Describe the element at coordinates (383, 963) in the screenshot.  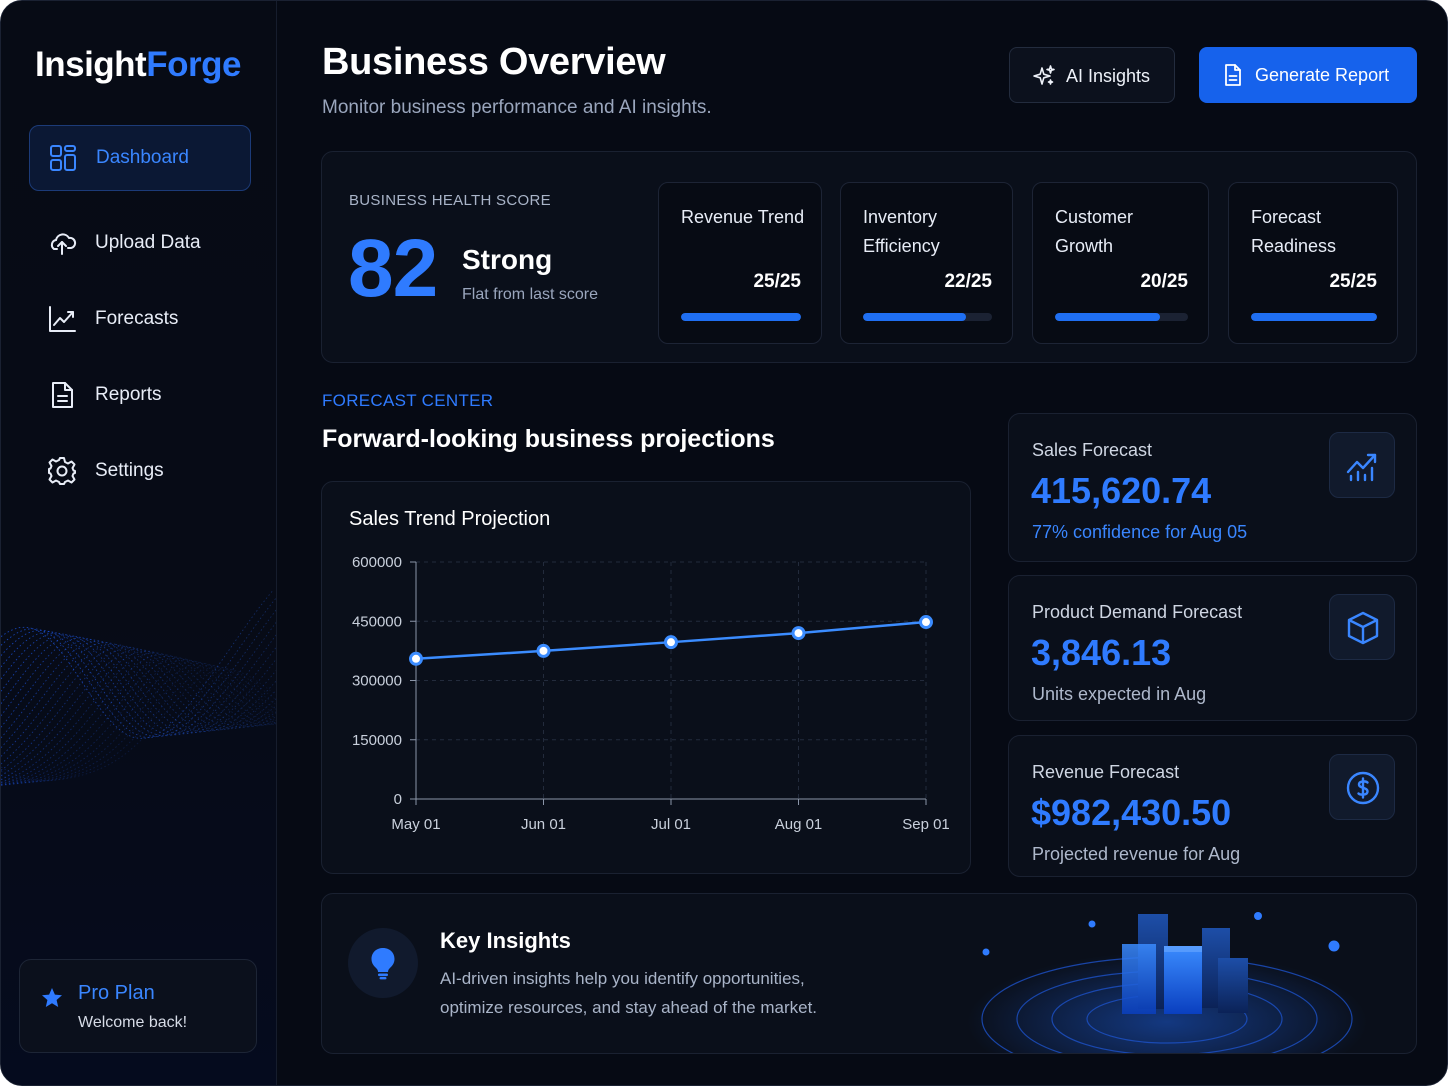
I see `insight-icon-circle` at that location.